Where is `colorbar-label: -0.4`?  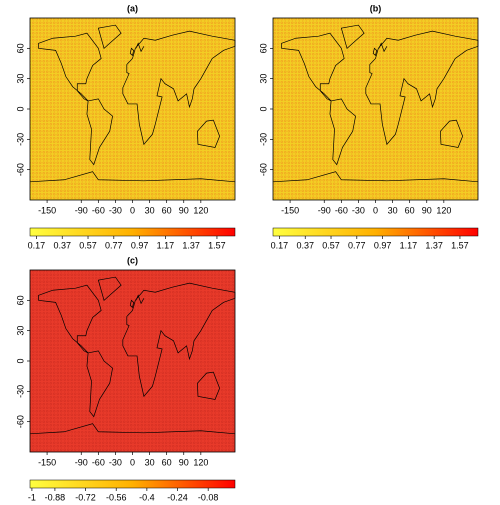 colorbar-label: -0.4 is located at coordinates (147, 497).